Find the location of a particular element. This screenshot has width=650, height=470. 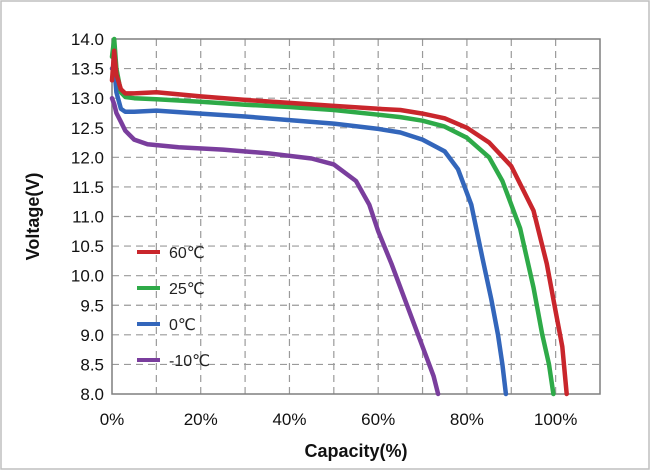

legend-label-60c: 60℃ is located at coordinates (187, 253).